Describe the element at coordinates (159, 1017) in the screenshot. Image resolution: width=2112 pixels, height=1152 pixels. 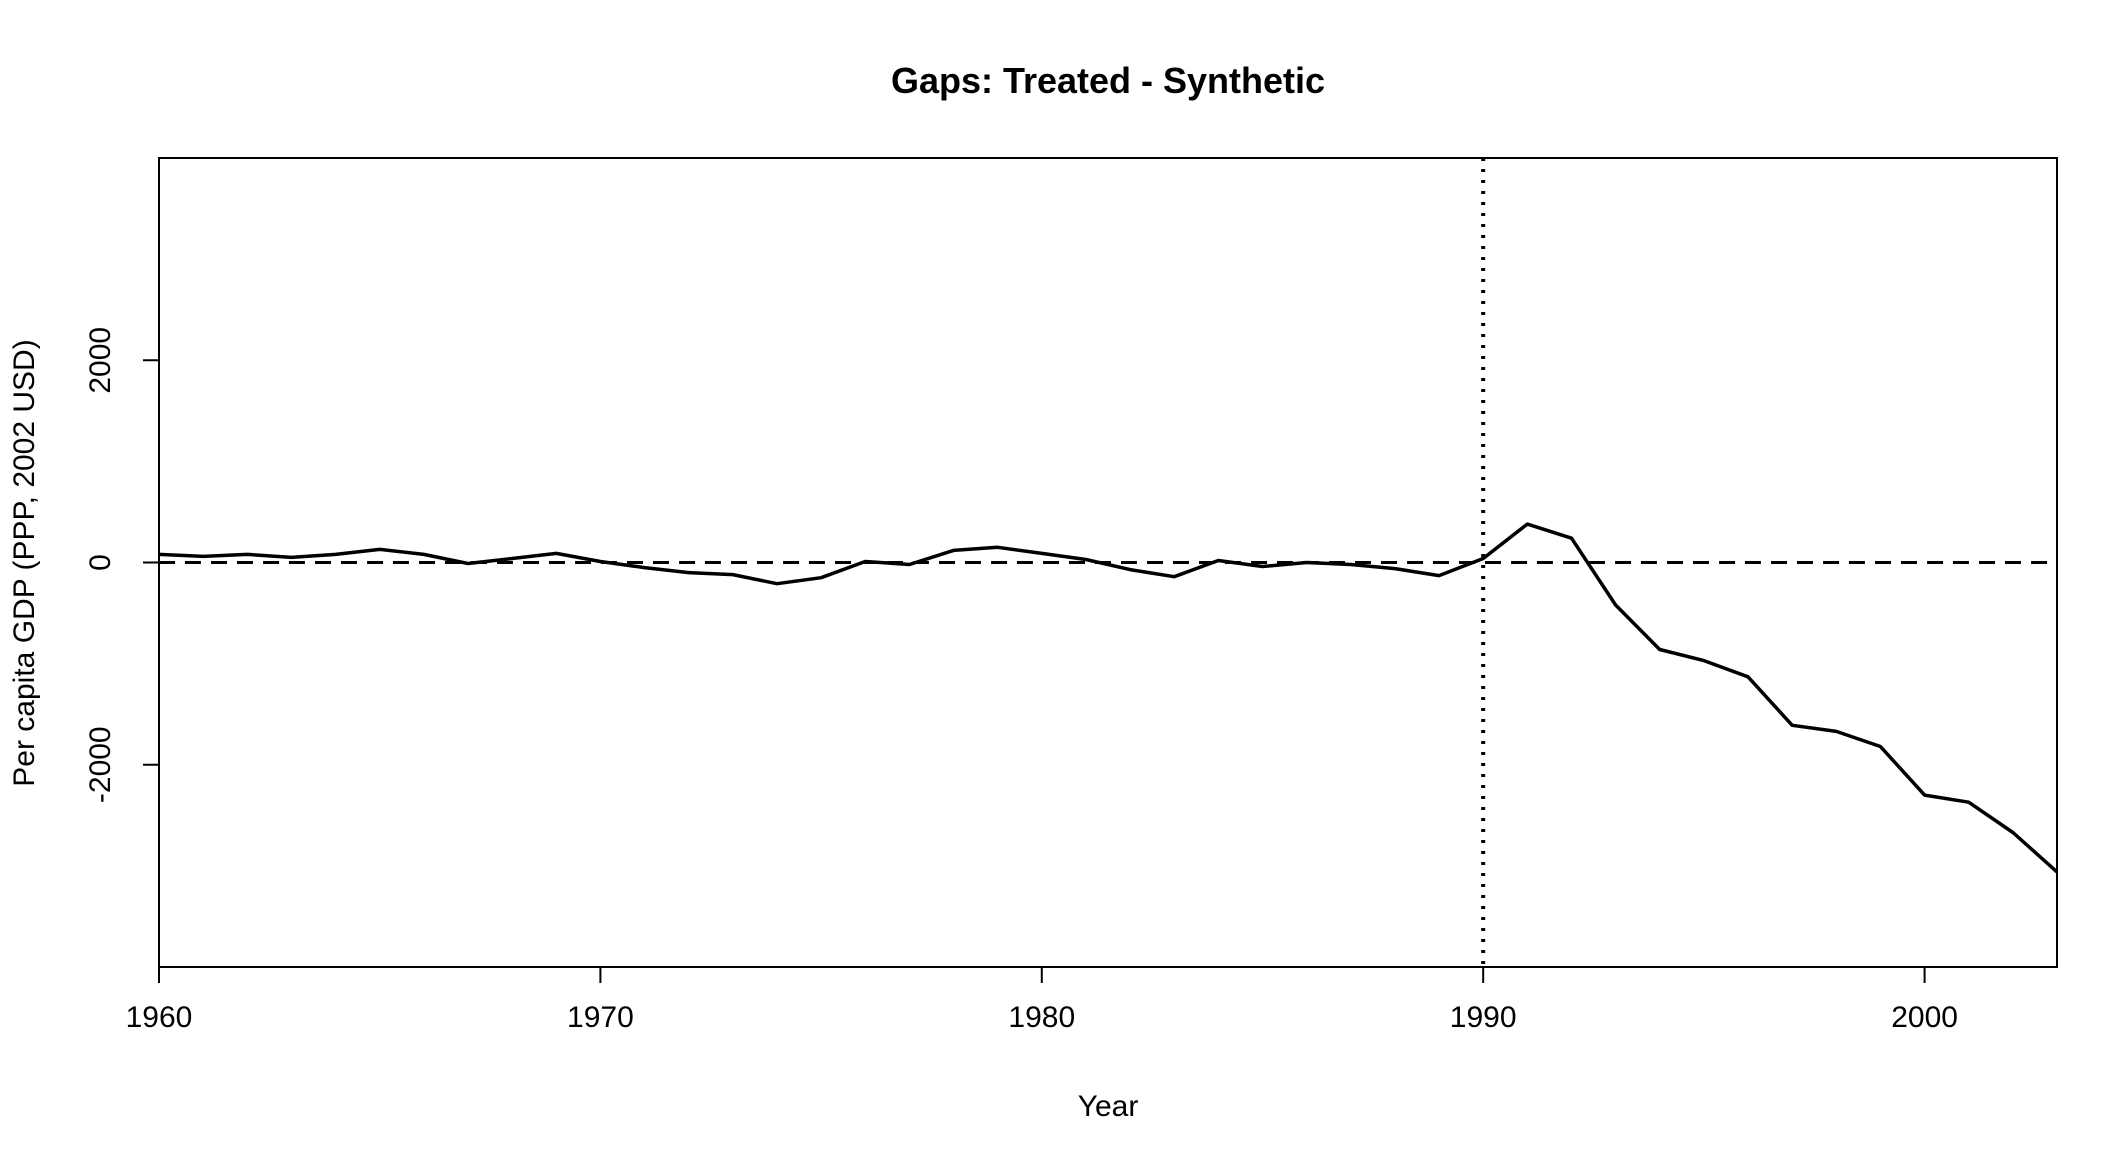
I see `x-tick-label: 1960` at that location.